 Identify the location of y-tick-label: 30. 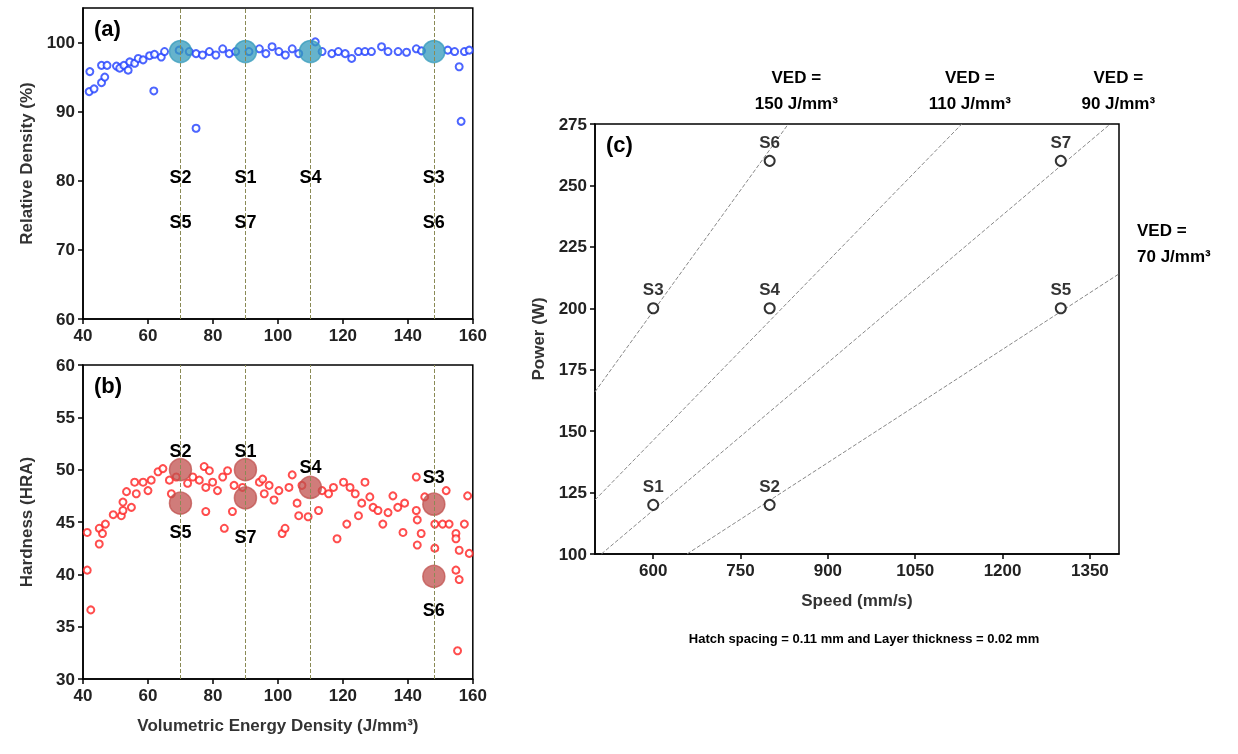
(65, 679).